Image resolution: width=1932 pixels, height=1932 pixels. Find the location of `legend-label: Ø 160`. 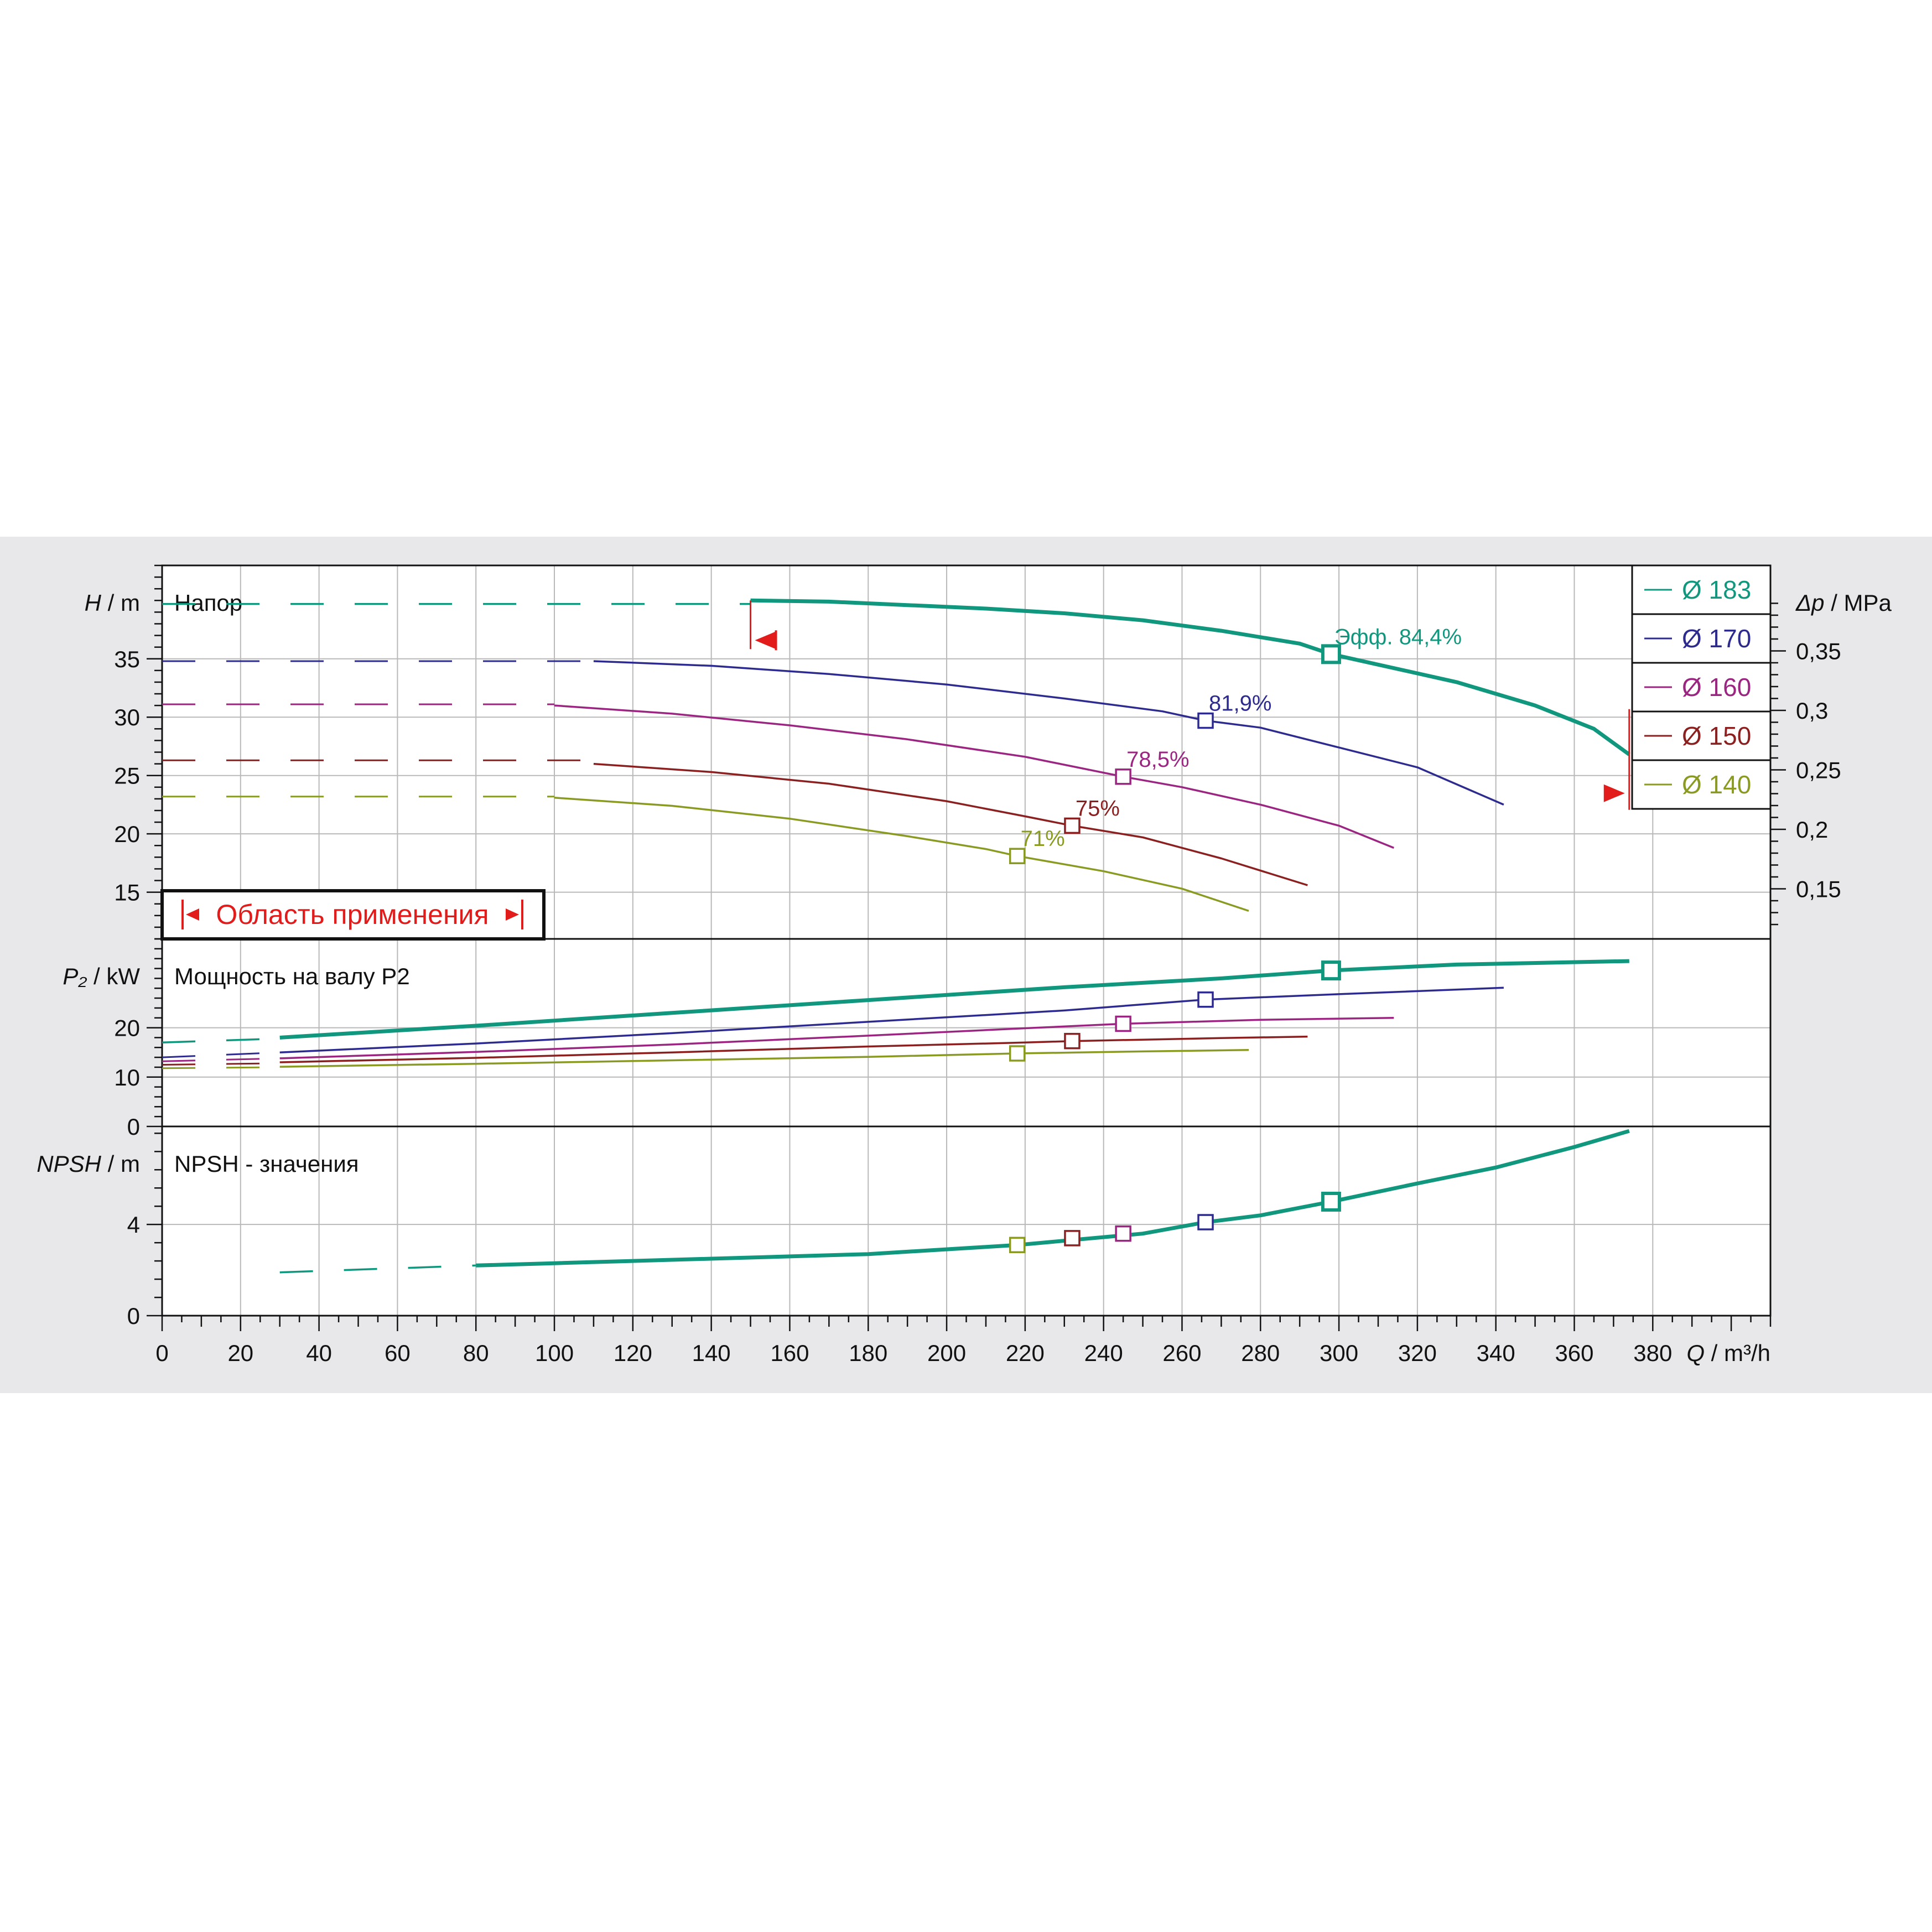

legend-label: Ø 160 is located at coordinates (1716, 688).